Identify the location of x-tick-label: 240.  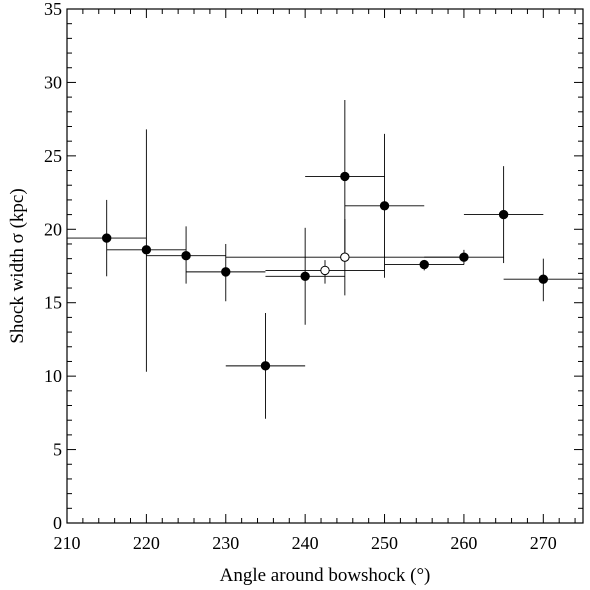
(305, 543).